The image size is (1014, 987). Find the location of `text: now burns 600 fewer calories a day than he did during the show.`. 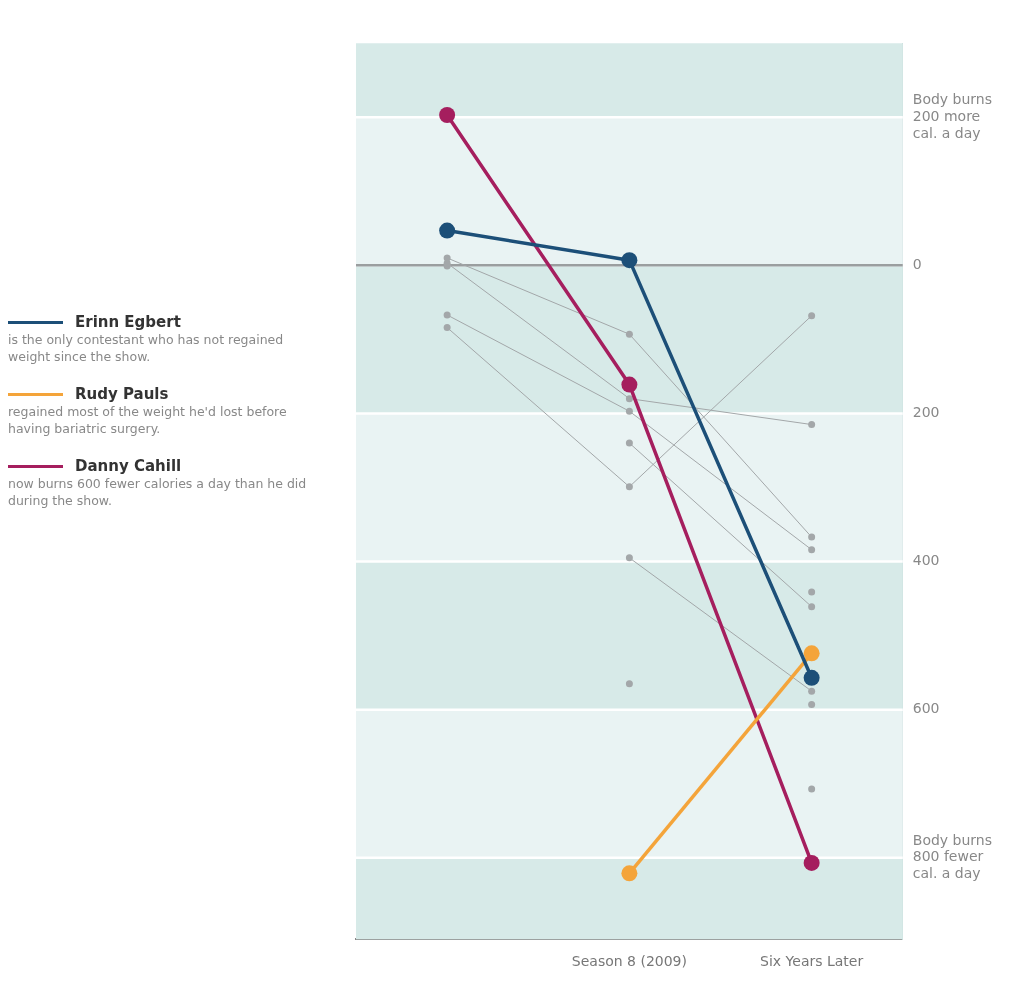

text: now burns 600 fewer calories a day than he did during the show. is located at coordinates (158, 492).